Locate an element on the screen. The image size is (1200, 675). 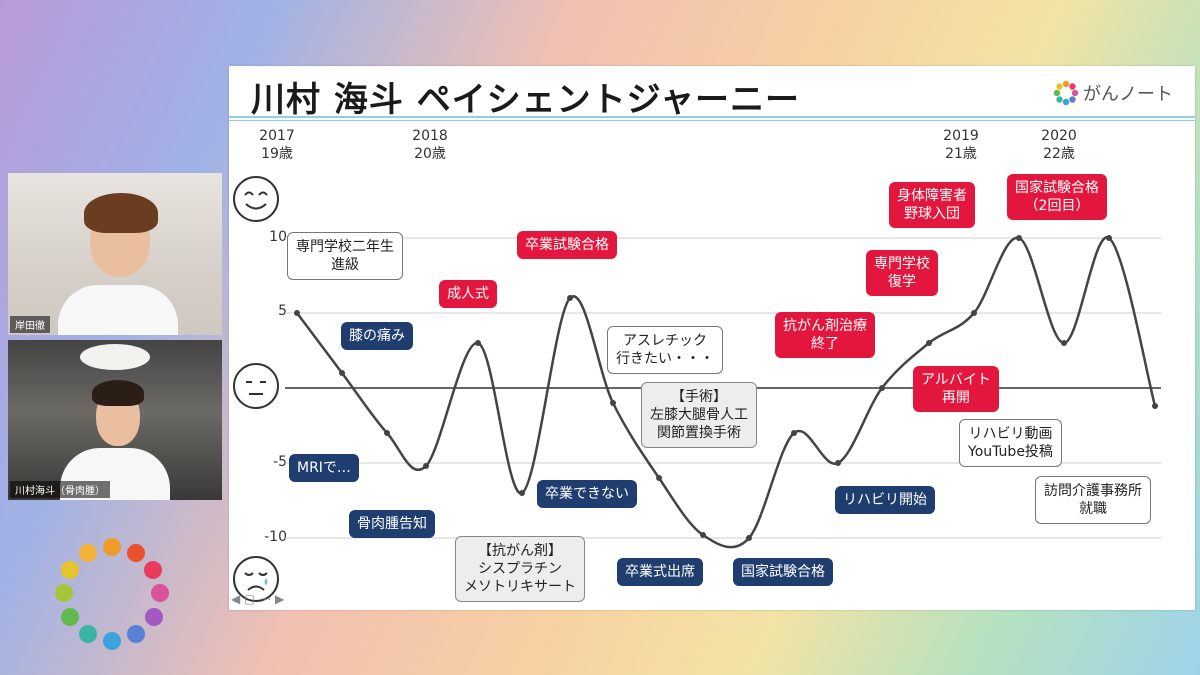
event-baseball-team: 身体障害者 野球入団 is located at coordinates (932, 205).